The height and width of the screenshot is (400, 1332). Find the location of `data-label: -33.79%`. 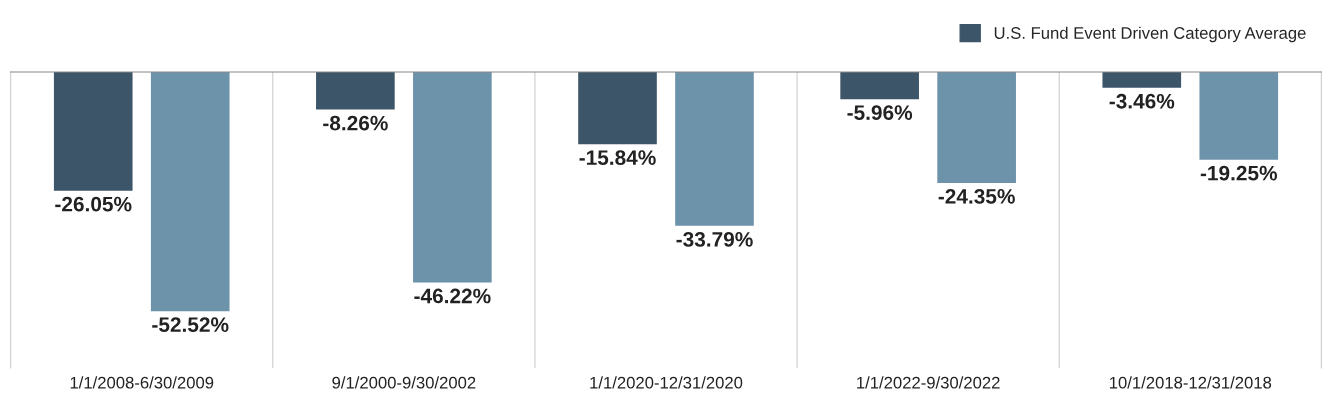

data-label: -33.79% is located at coordinates (714, 239).